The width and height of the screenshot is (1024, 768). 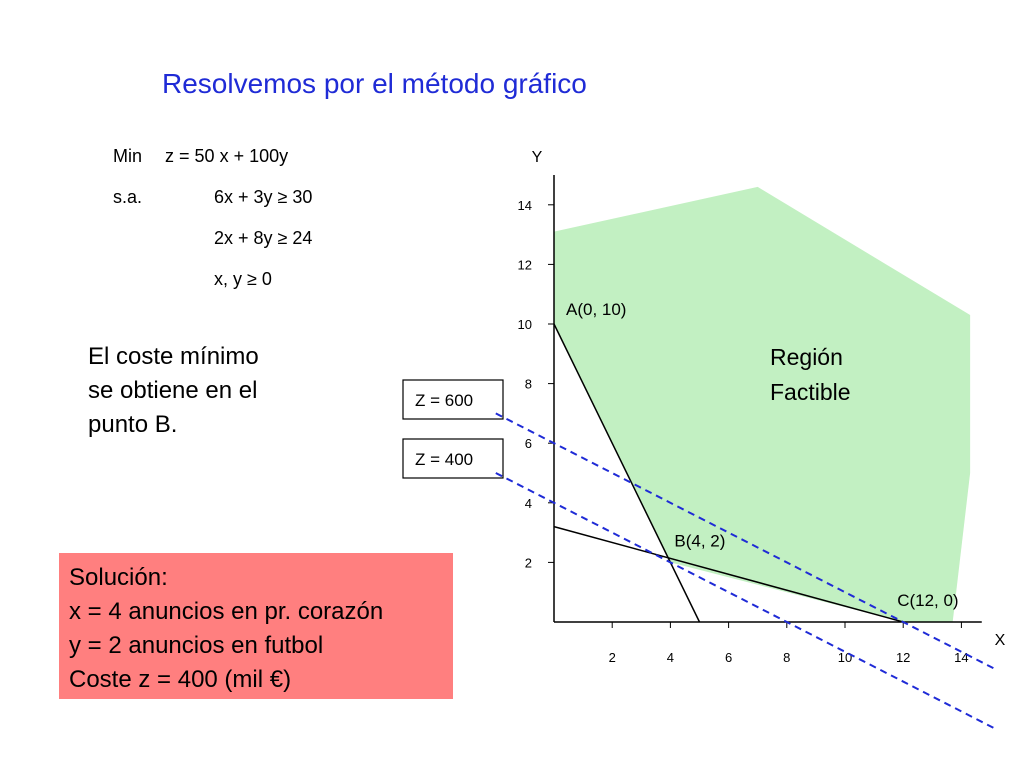 I want to click on constraint-3: x, y ≥ 0, so click(x=243, y=279).